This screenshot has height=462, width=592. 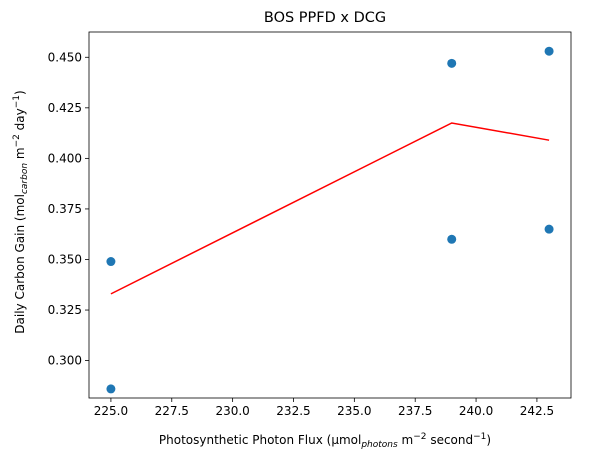 I want to click on x-tick-label: 232.5, so click(x=293, y=411).